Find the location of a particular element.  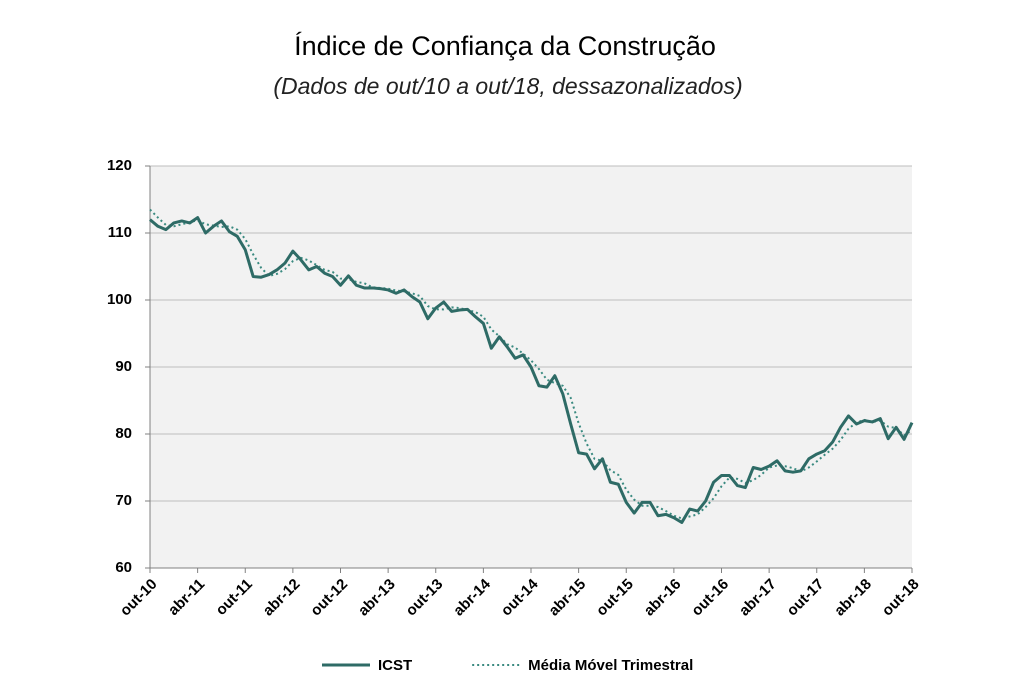

x-tick-label: out-16 is located at coordinates (710, 598).